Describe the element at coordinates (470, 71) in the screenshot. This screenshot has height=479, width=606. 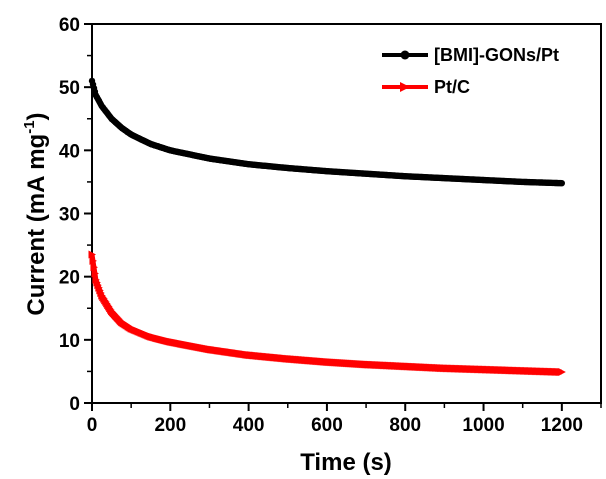
I see `legend: [BMI]-GONs/Pt Pt/C` at that location.